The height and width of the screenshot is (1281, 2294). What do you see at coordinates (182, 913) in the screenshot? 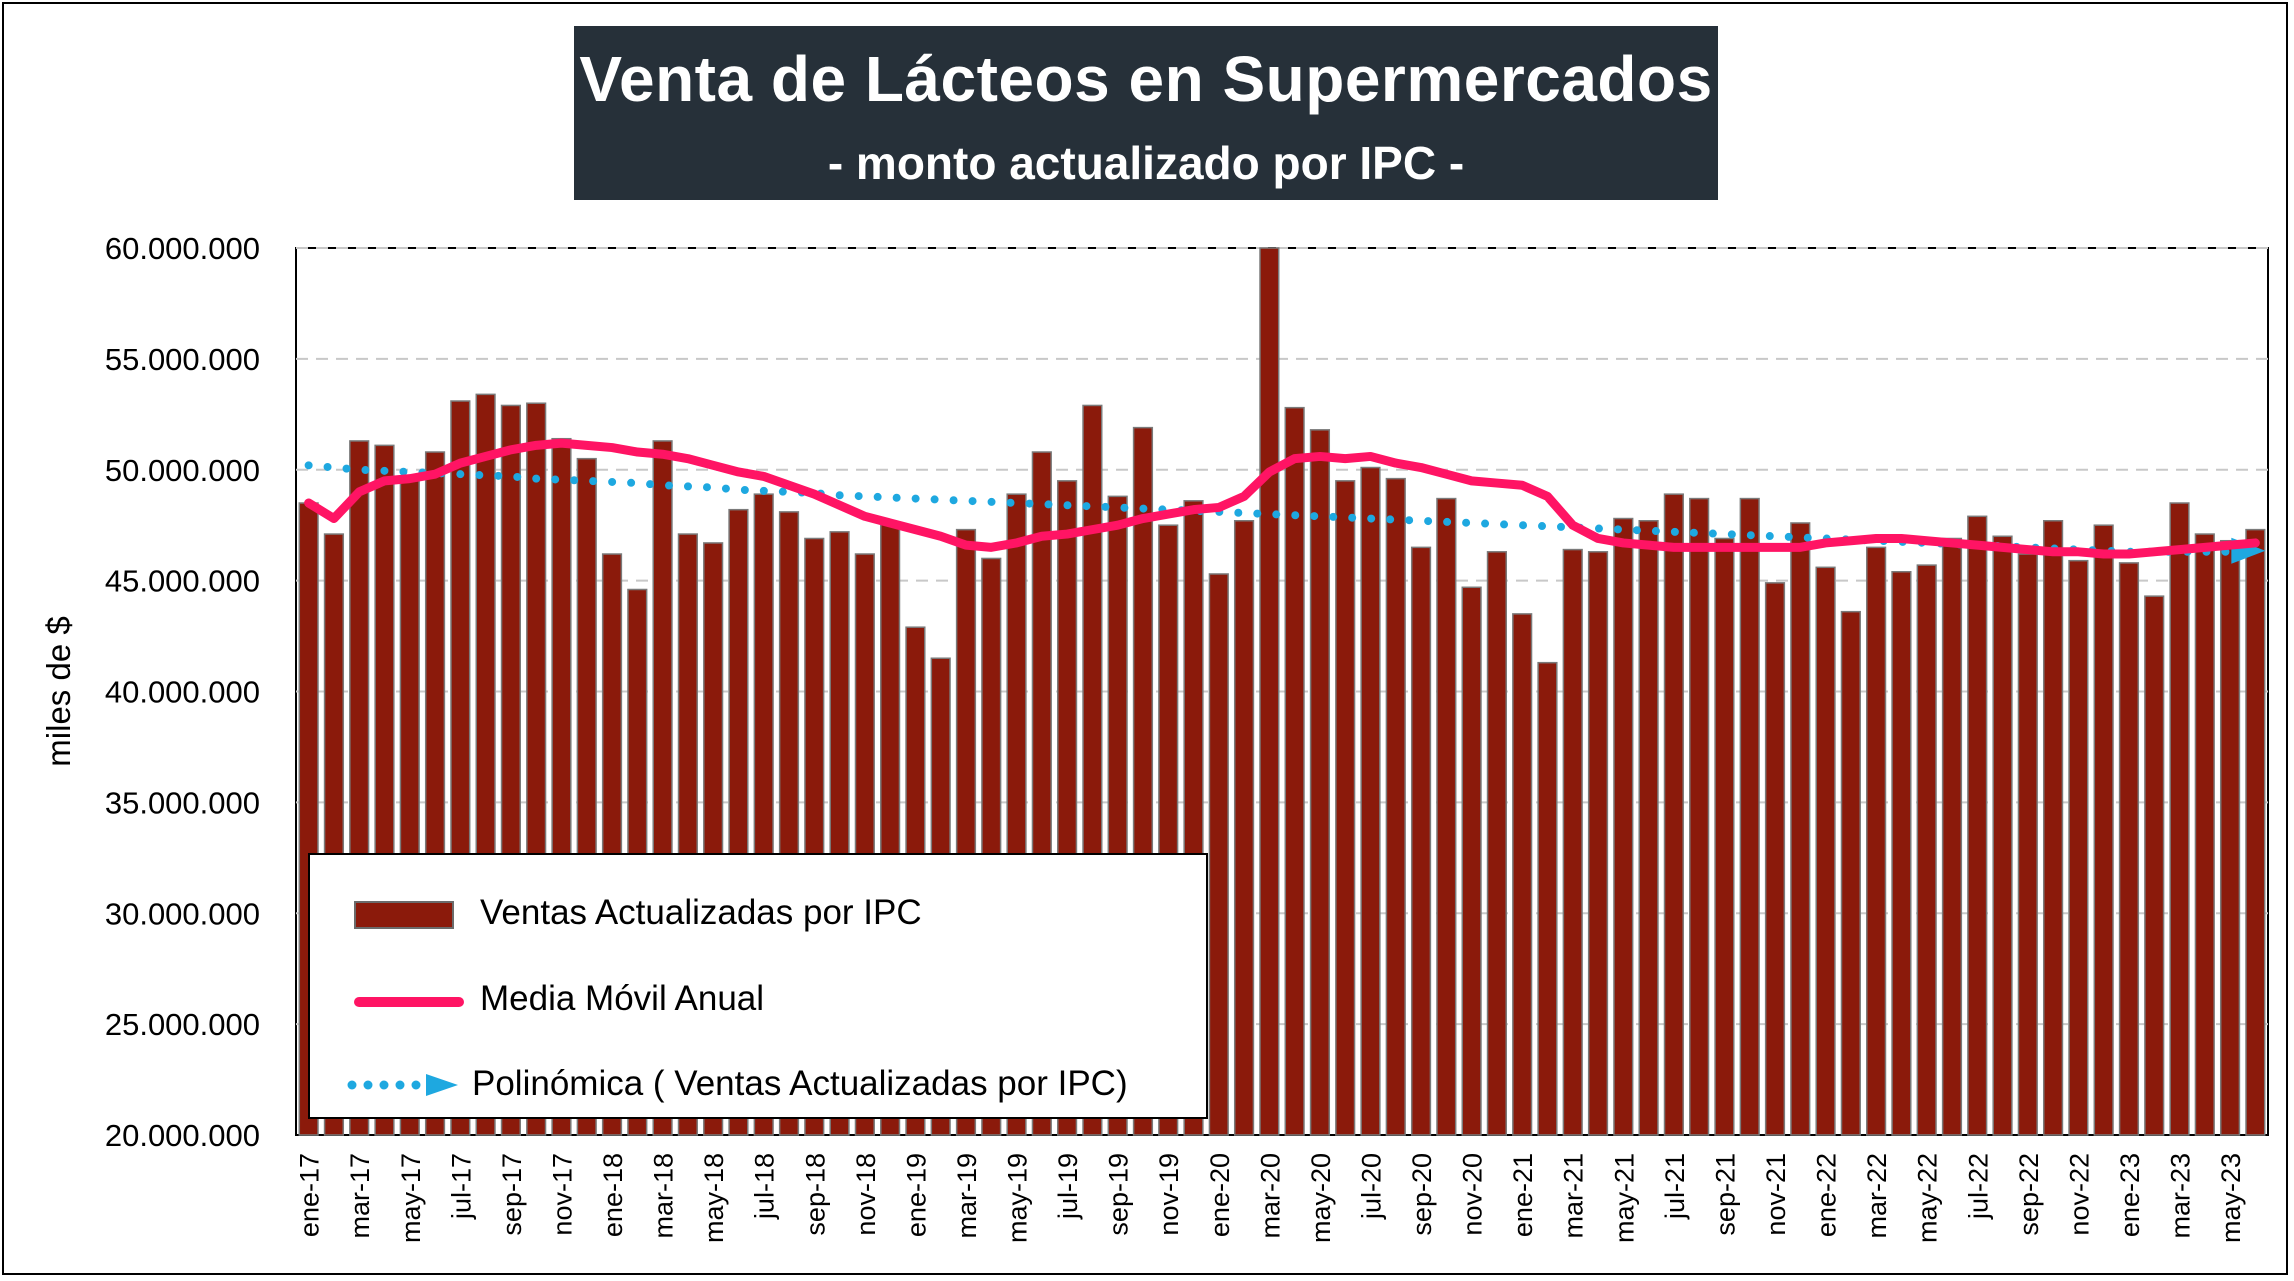
I see `y-tick-label: 30.000.000` at bounding box center [182, 913].